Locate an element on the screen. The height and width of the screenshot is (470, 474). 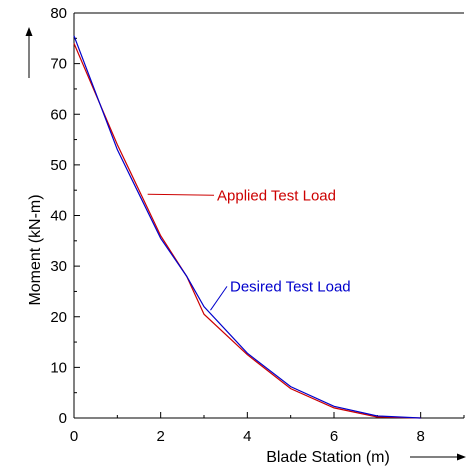
y-axis-title-group: Moment (kN-m) is located at coordinates (35, 249).